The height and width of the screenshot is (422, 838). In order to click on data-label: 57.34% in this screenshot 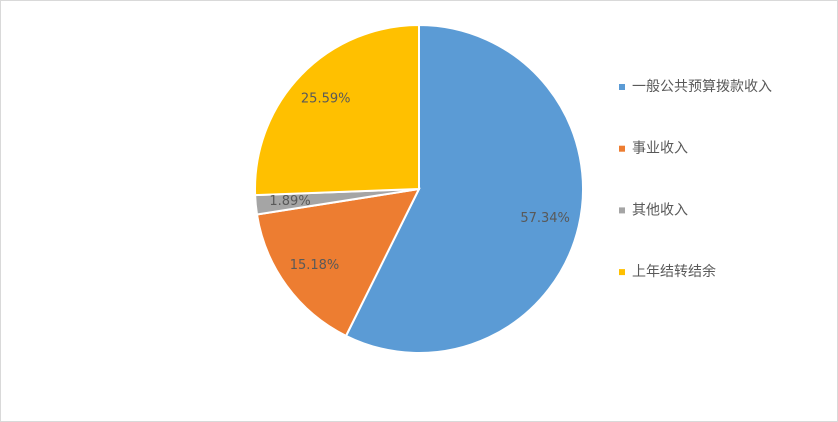, I will do `click(545, 218)`.